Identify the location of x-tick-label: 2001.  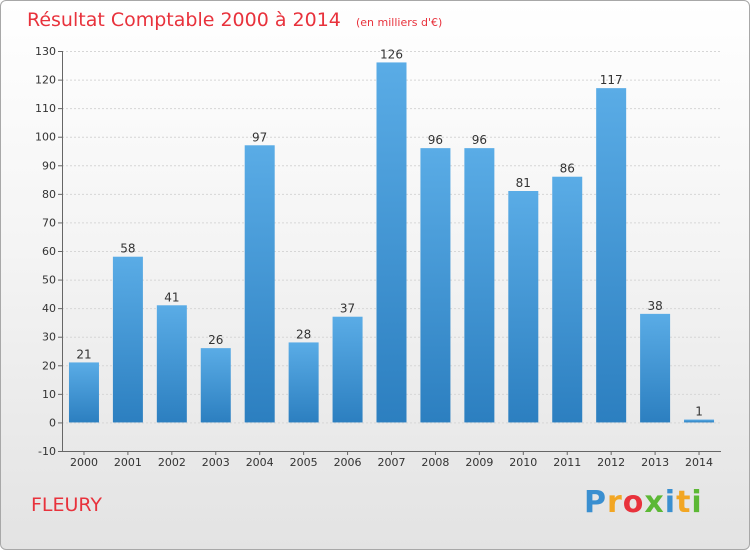
(128, 462).